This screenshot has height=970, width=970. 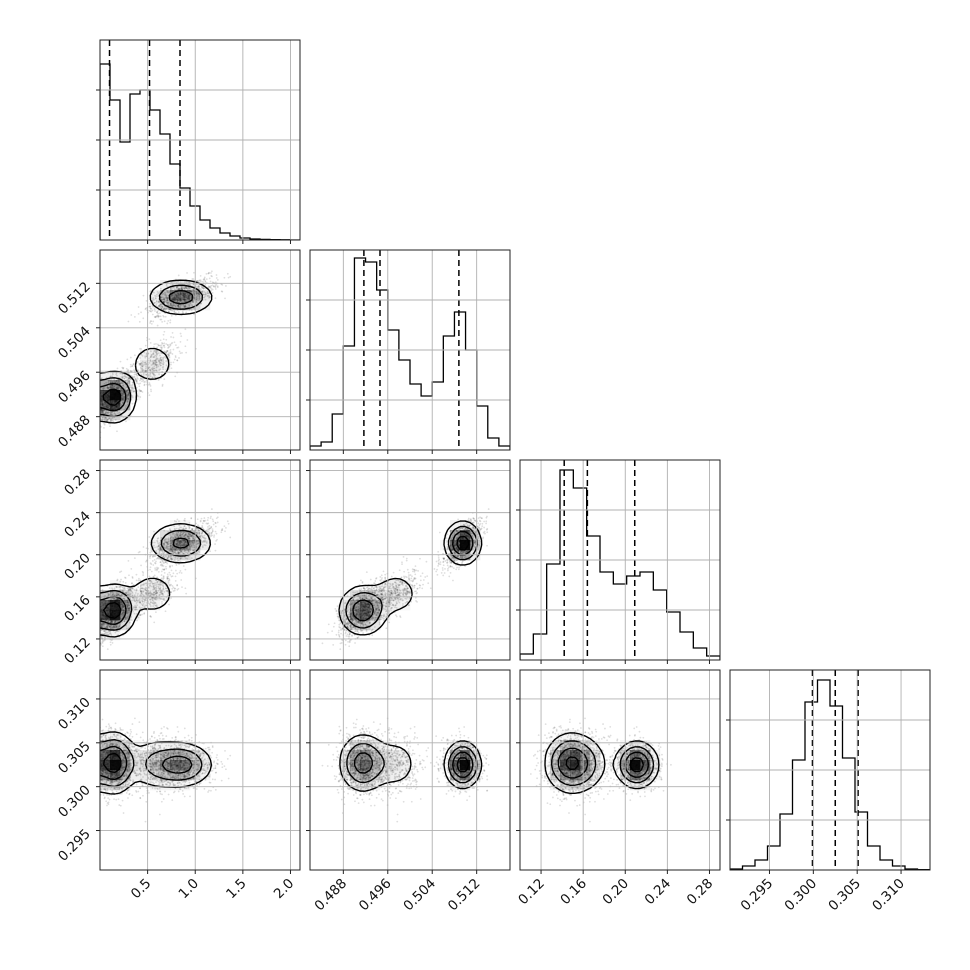 I want to click on histogram-line, so click(x=200, y=151).